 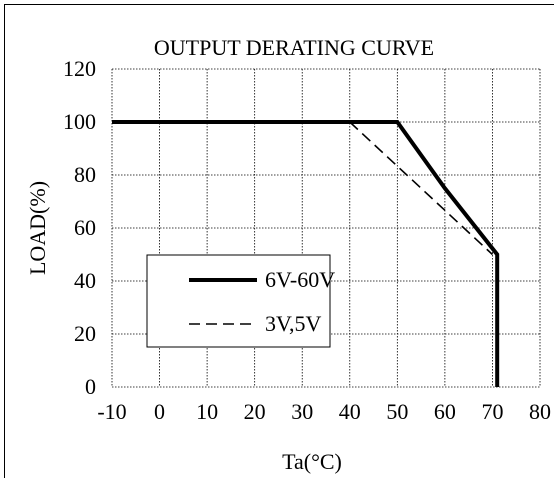 I want to click on x-axis-label: Ta(°C), so click(x=312, y=461).